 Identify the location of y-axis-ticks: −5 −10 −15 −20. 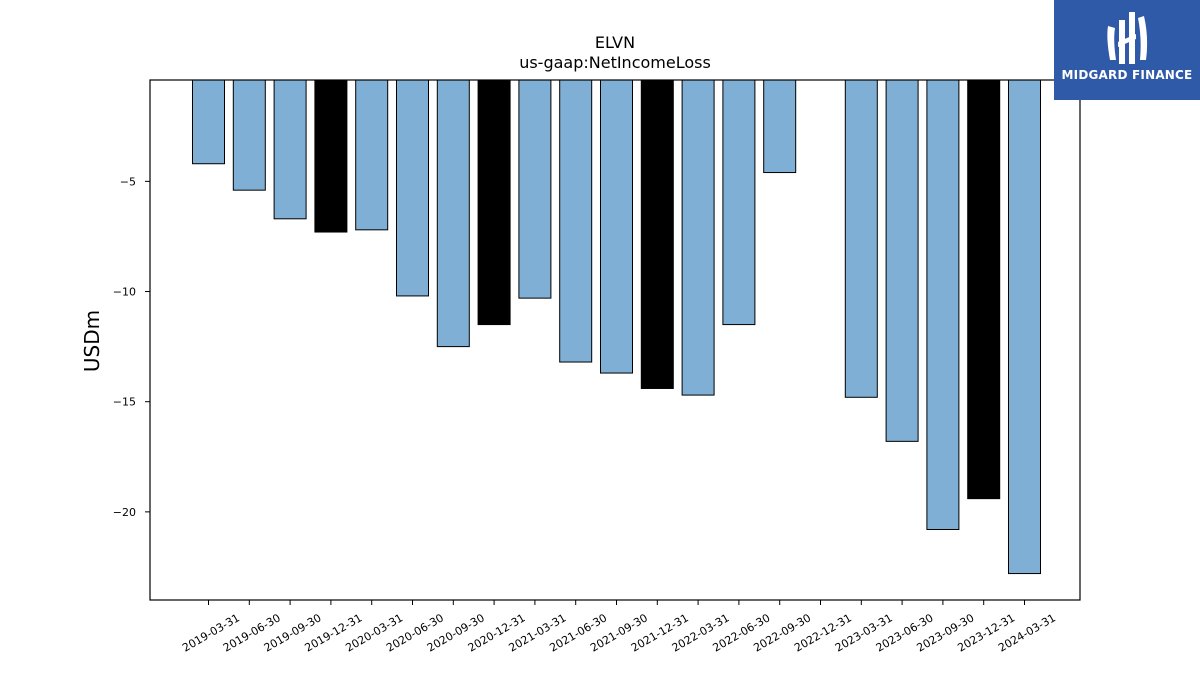
(131, 347).